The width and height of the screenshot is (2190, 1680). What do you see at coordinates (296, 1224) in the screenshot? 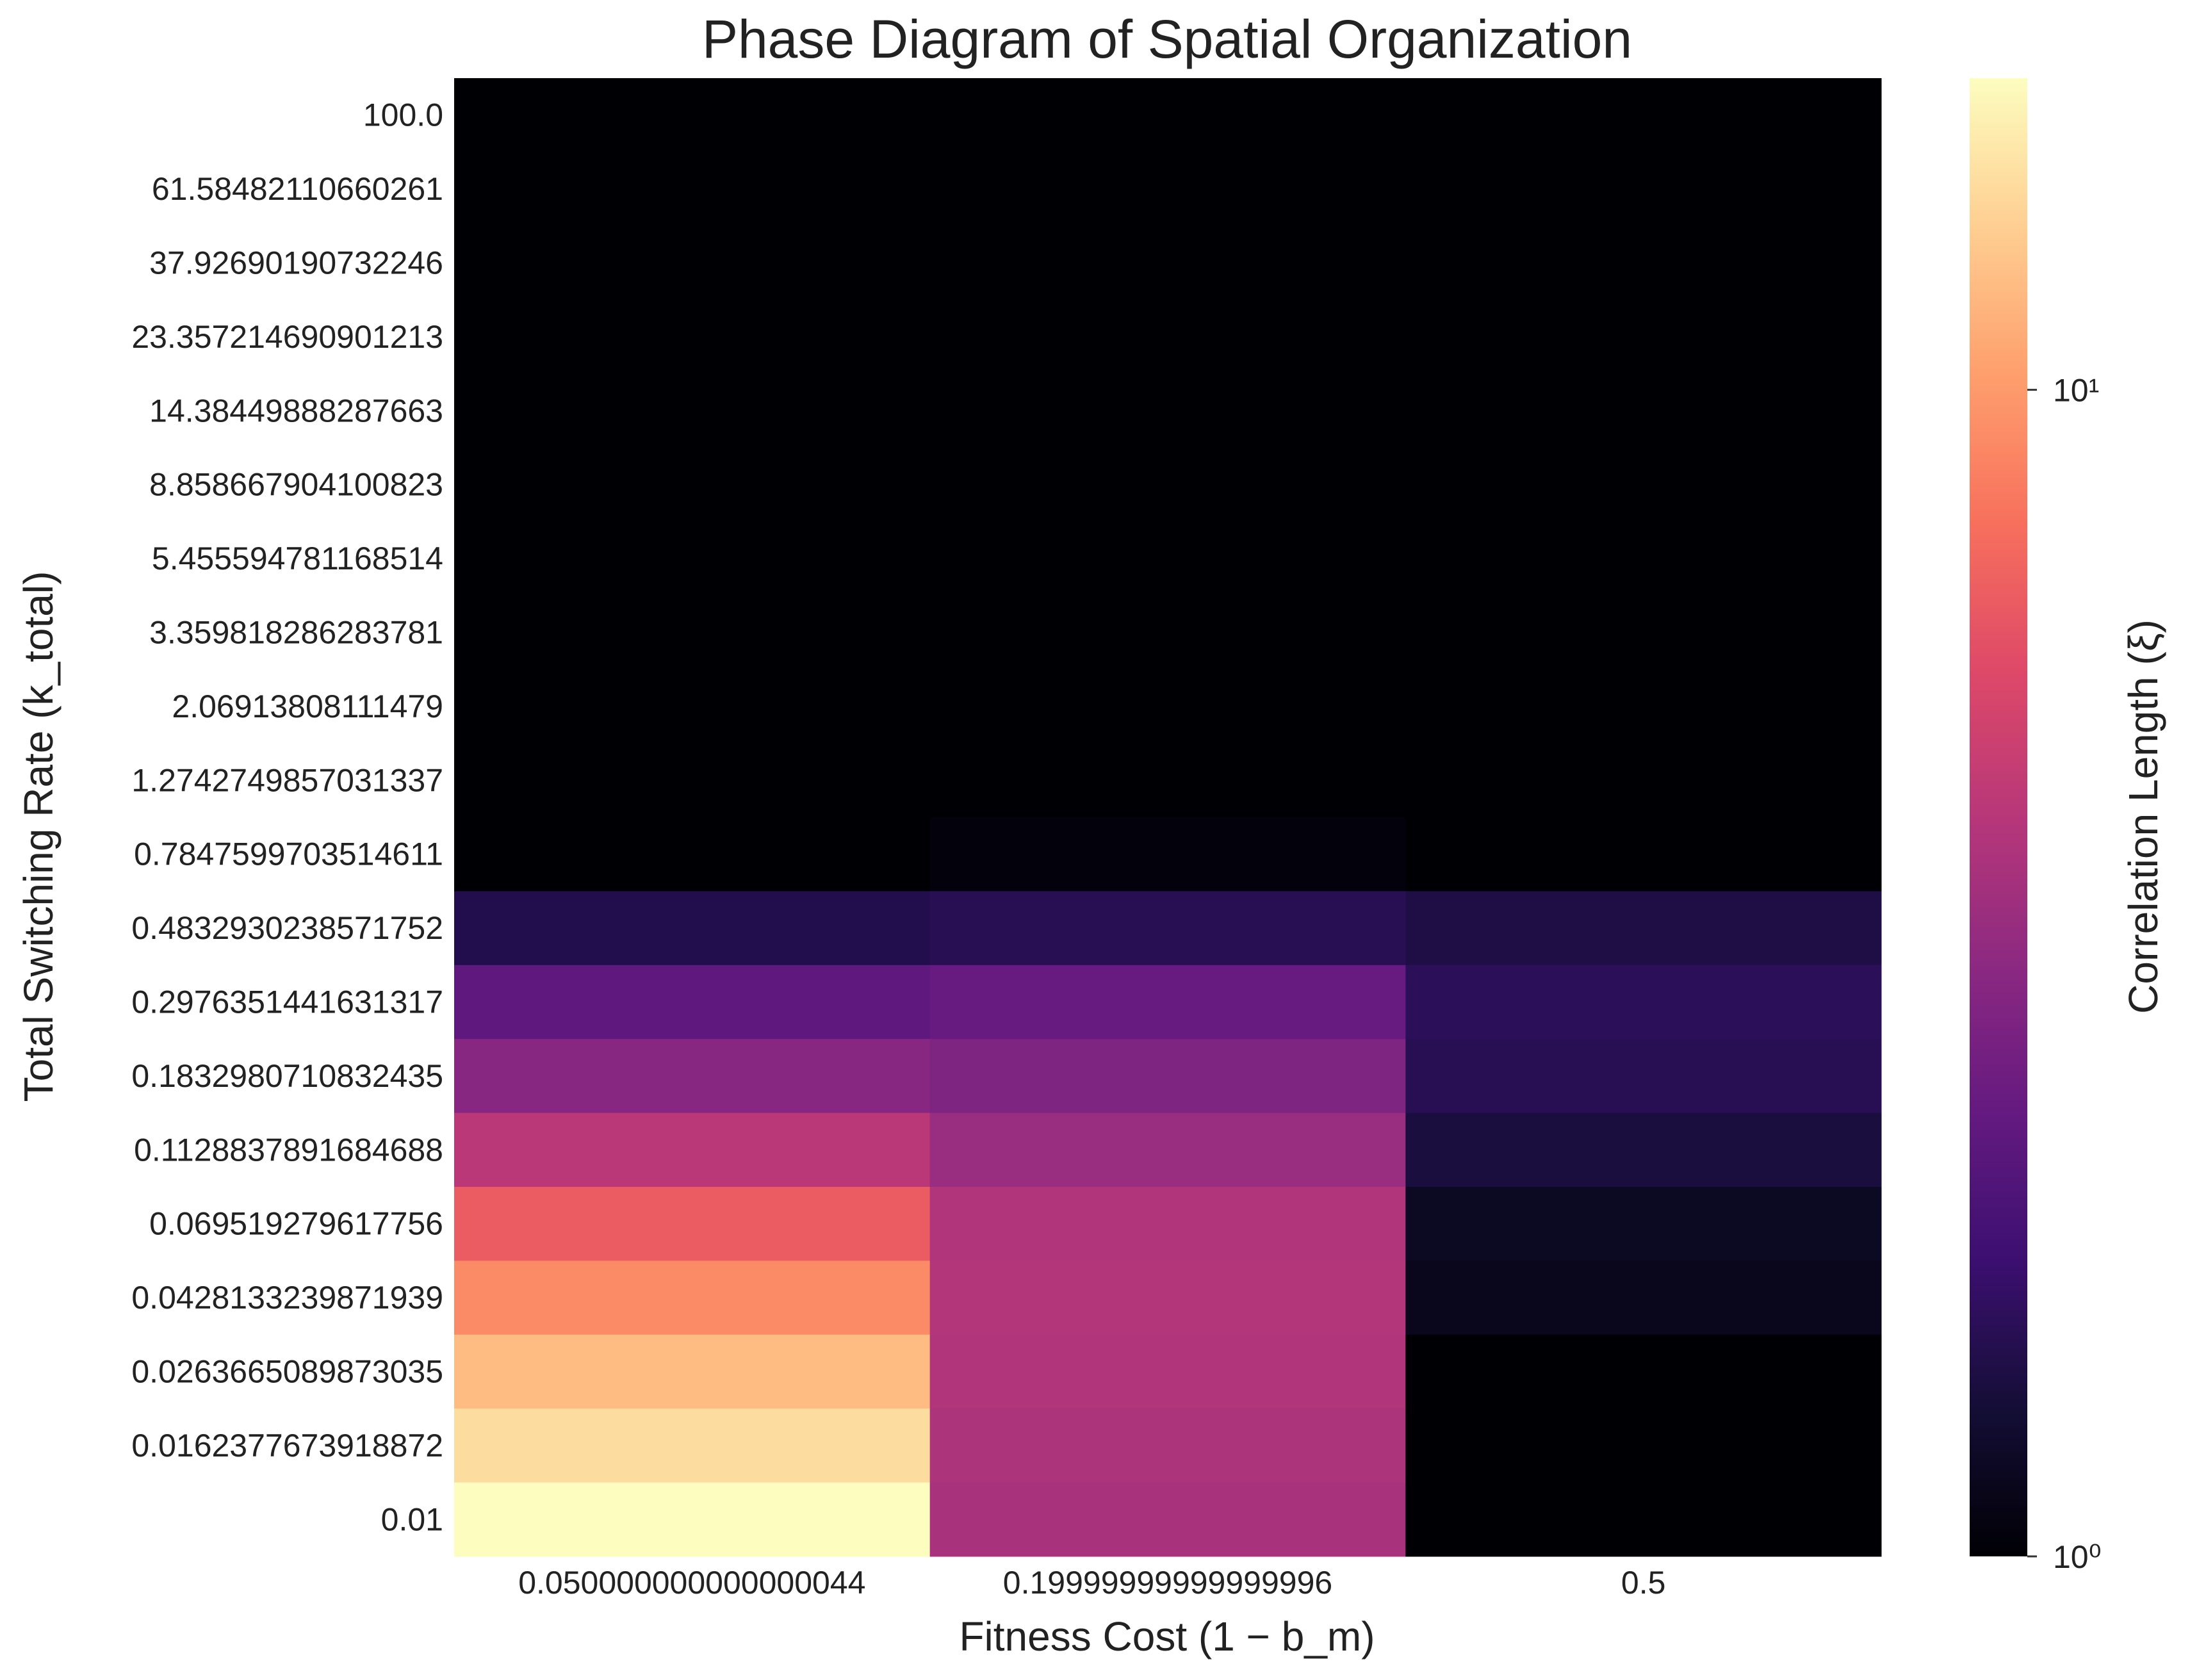
I see `y-tick-label: 0.069519279617756` at bounding box center [296, 1224].